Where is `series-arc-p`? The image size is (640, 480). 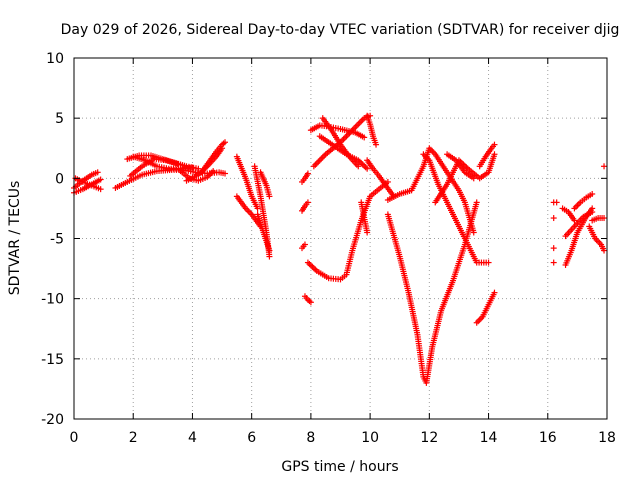 series-arc-p is located at coordinates (305, 177).